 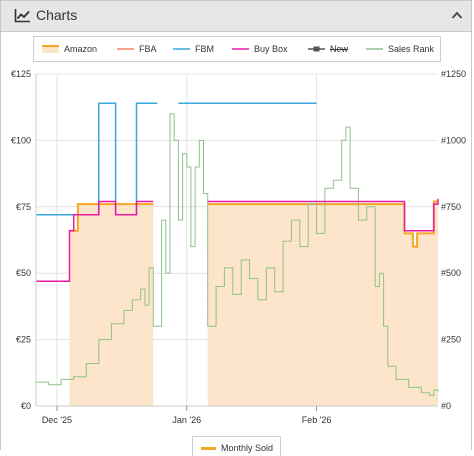 I want to click on legend-item-fbm: FBM, so click(x=197, y=49).